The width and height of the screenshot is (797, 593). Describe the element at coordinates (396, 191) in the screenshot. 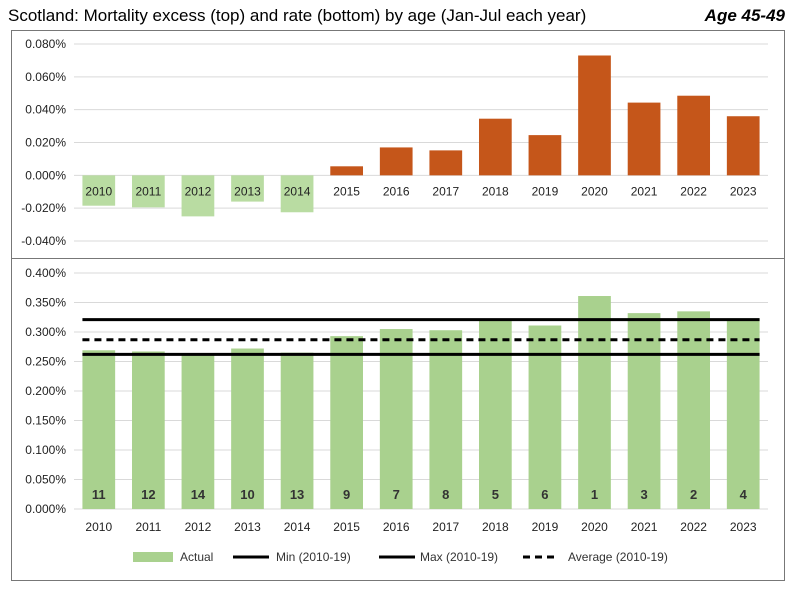

I see `excess-x-tick-label: 2016` at that location.